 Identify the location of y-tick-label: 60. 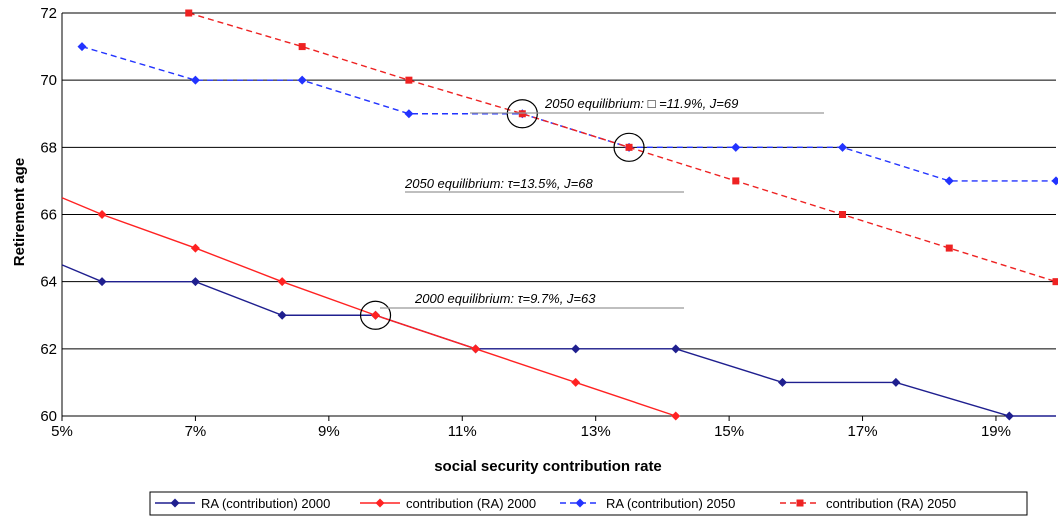
(48, 416).